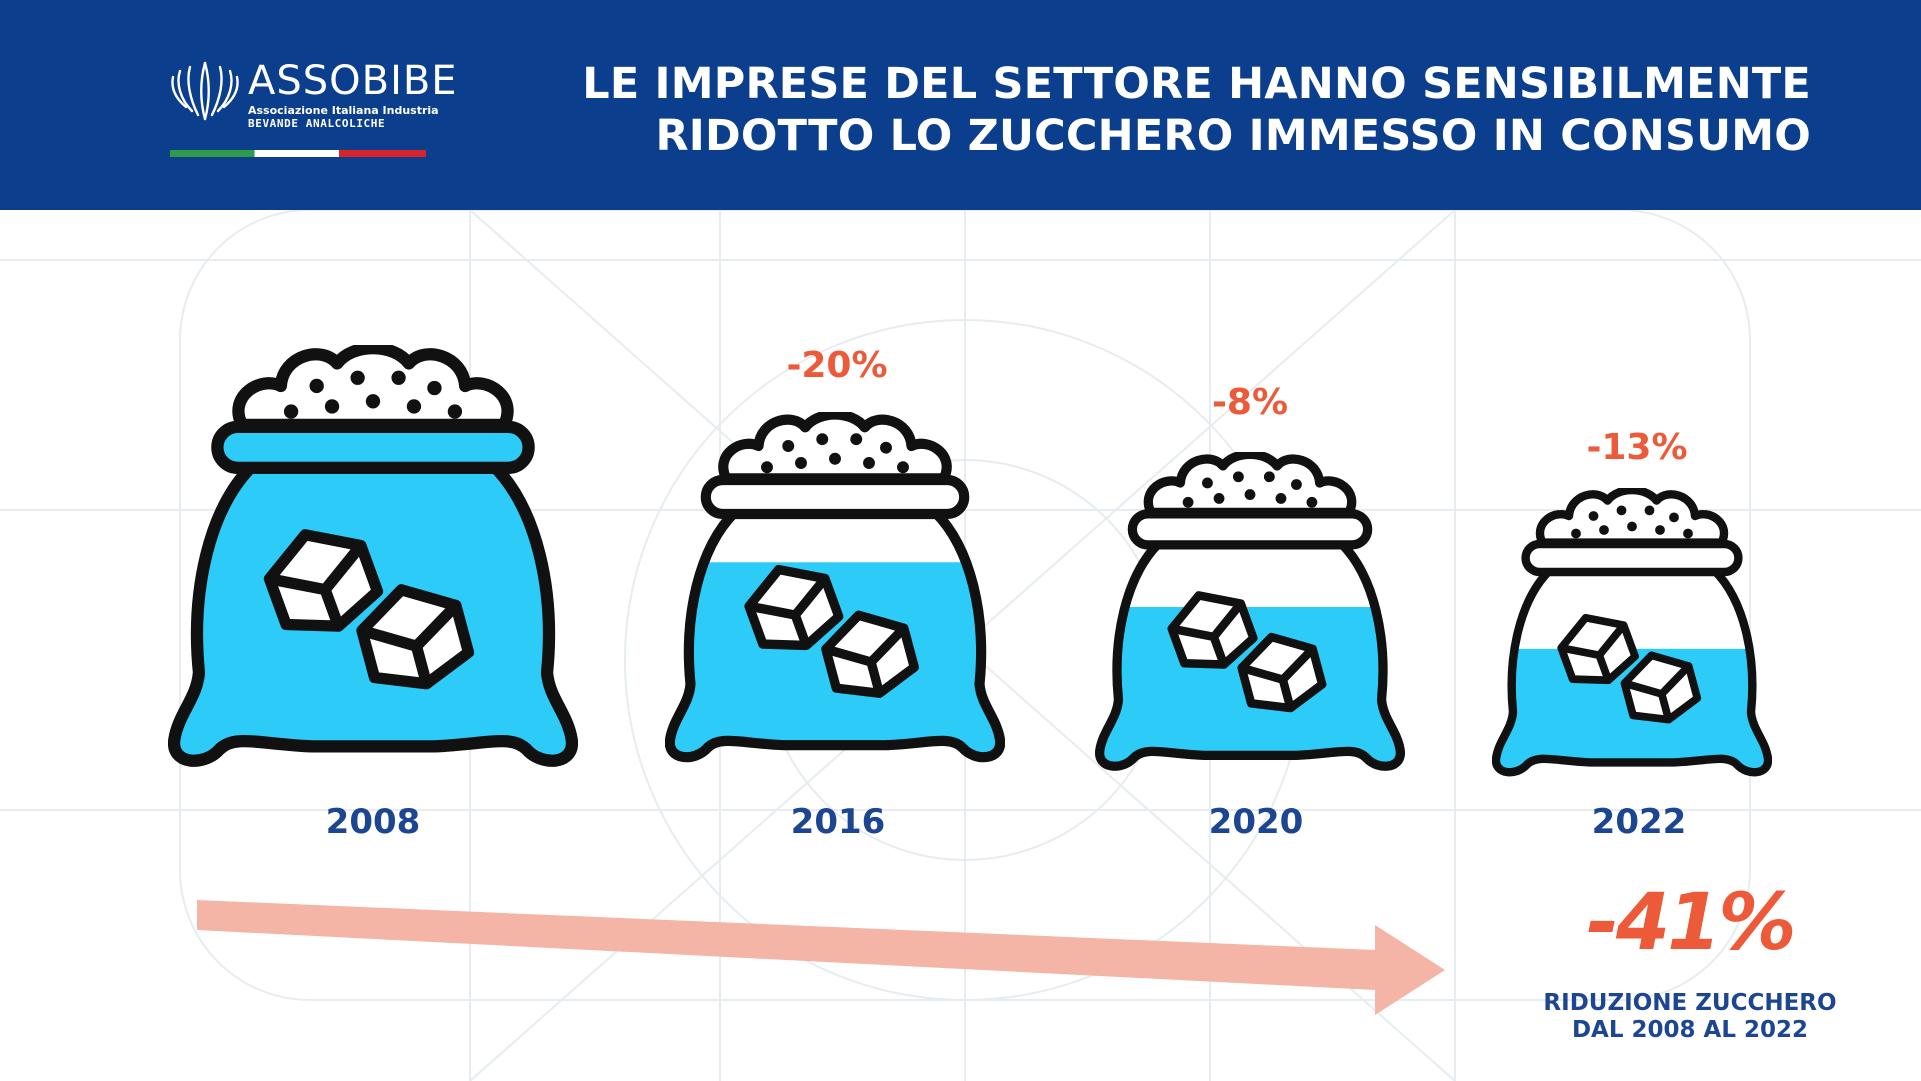 This screenshot has width=1921, height=1081. I want to click on summary-caption: RIDUZIONE ZUCCHERO DAL 2008 AL 2022, so click(1690, 1017).